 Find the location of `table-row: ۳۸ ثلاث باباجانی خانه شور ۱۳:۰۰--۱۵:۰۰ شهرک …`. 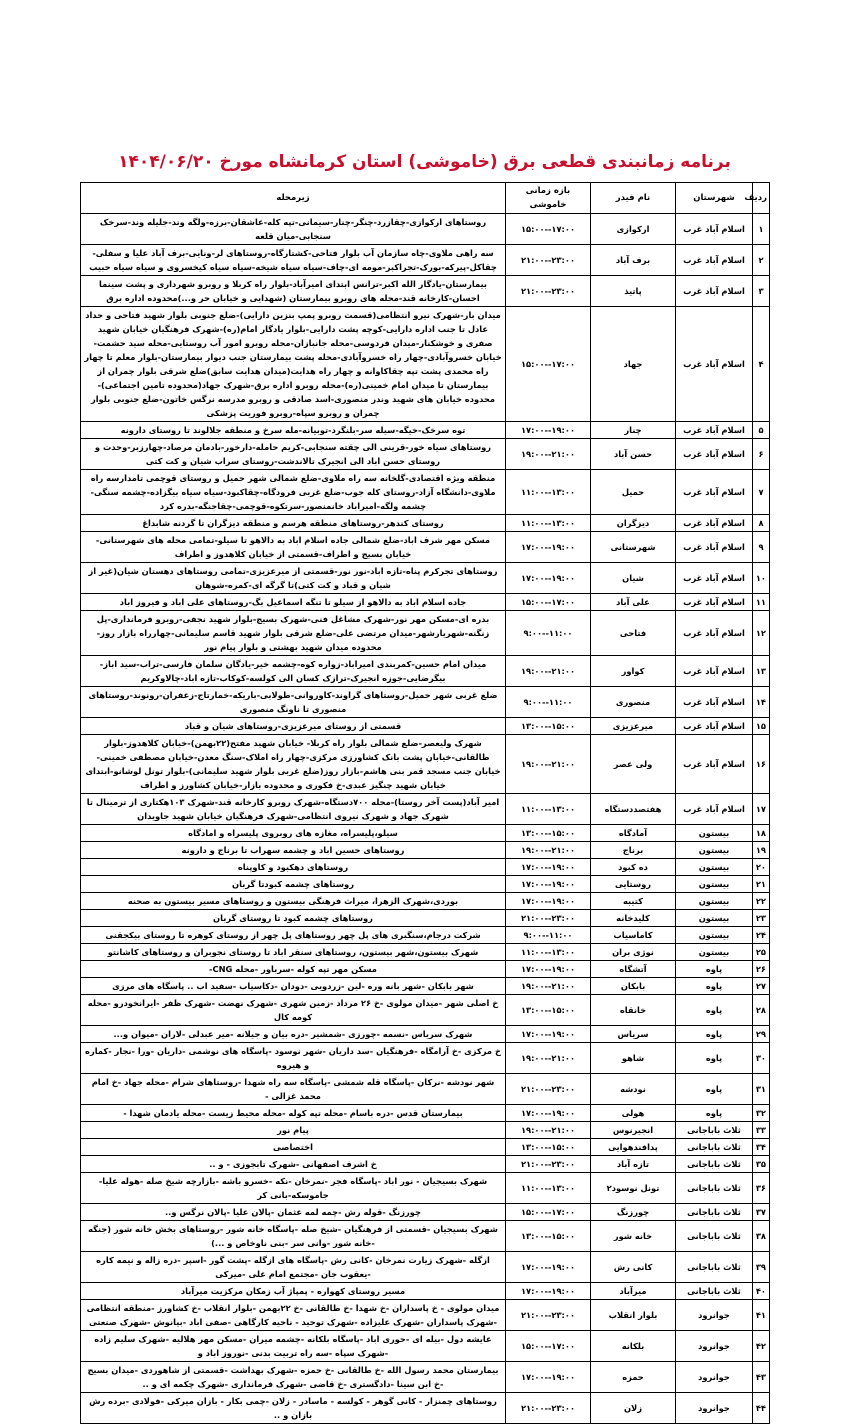

table-row: ۳۸ ثلاث باباجانی خانه شور ۱۳:۰۰--۱۵:۰۰ شهرک … is located at coordinates (425, 1236).